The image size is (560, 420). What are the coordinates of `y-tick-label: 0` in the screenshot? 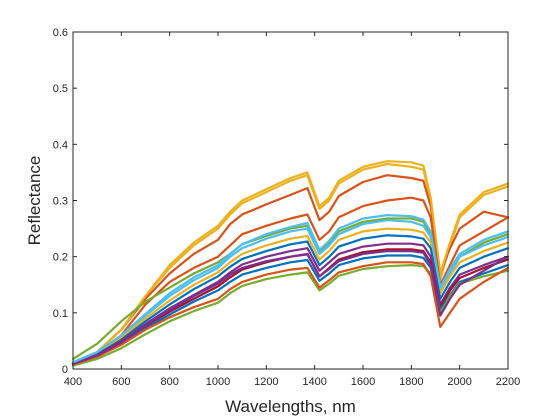 It's located at (65, 370).